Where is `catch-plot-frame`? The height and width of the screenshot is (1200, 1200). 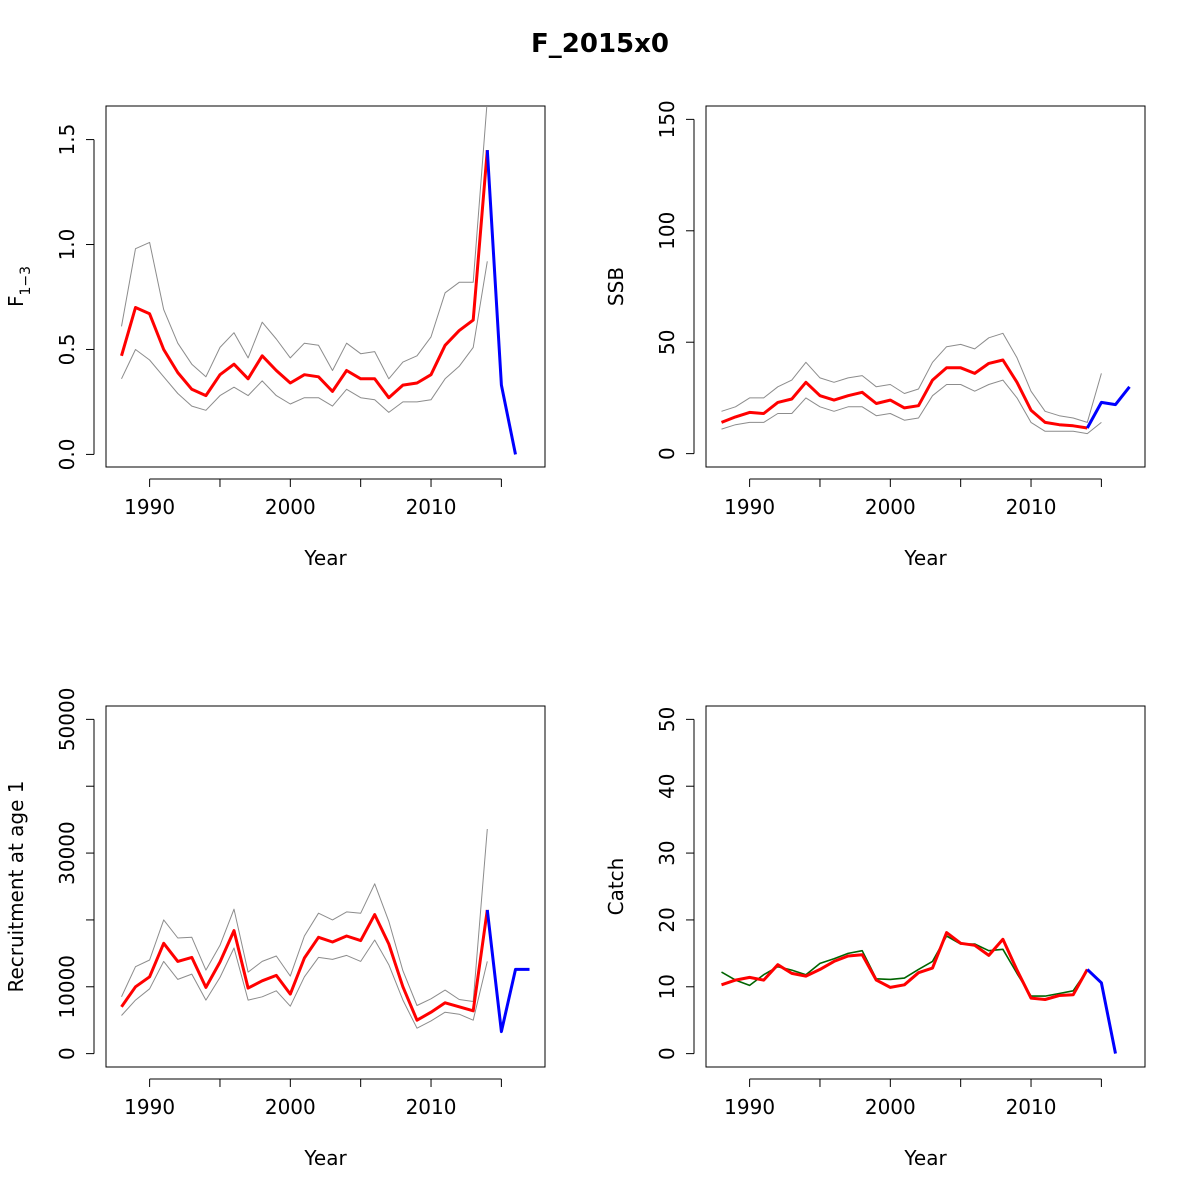
catch-plot-frame is located at coordinates (925, 886).